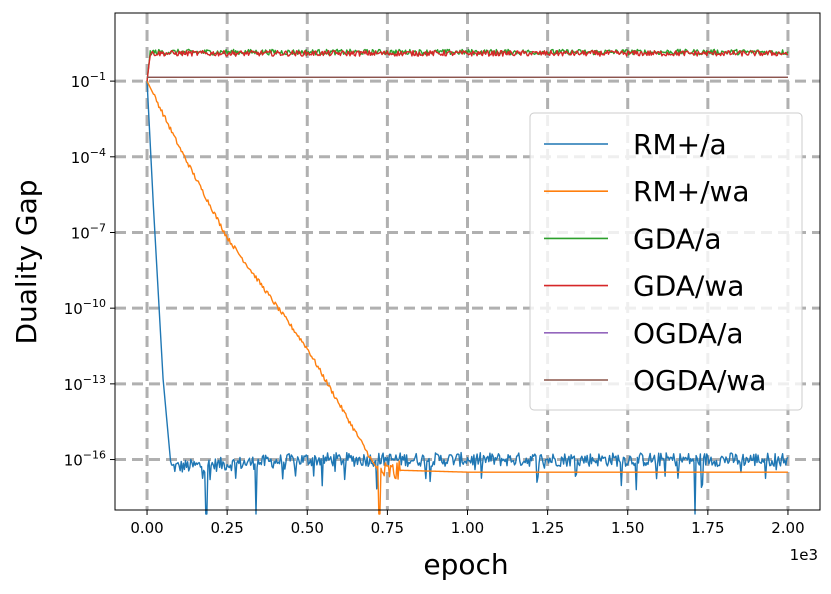 The width and height of the screenshot is (831, 594). Describe the element at coordinates (85, 459) in the screenshot. I see `y-tick-label: 10⁻¹⁶` at that location.